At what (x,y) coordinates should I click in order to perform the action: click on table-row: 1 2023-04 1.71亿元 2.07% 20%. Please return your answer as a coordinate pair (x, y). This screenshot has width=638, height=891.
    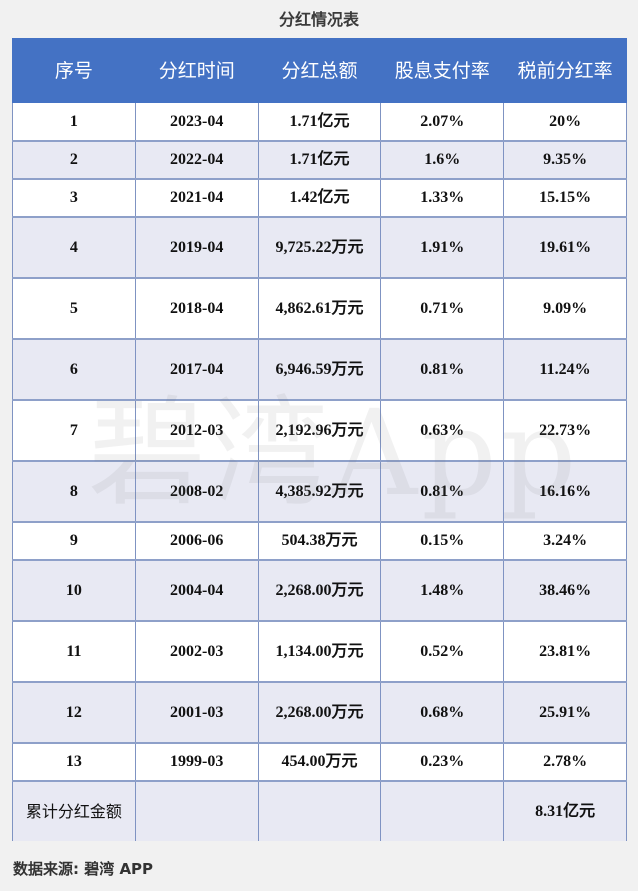
    Looking at the image, I should click on (319, 122).